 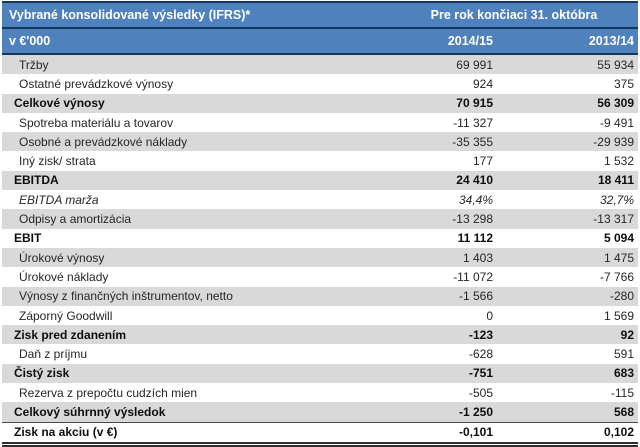 What do you see at coordinates (96, 83) in the screenshot?
I see `row-label: Ostatné prevádzkové výnosy` at bounding box center [96, 83].